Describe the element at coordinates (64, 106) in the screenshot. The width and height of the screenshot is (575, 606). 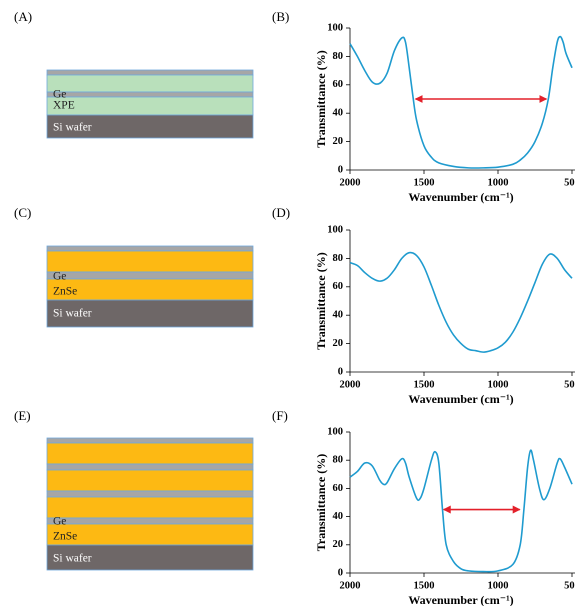
I see `layer-label: XPE` at that location.